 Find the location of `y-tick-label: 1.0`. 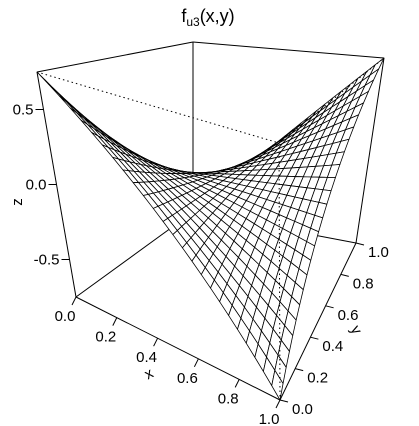

y-tick-label: 1.0 is located at coordinates (378, 252).